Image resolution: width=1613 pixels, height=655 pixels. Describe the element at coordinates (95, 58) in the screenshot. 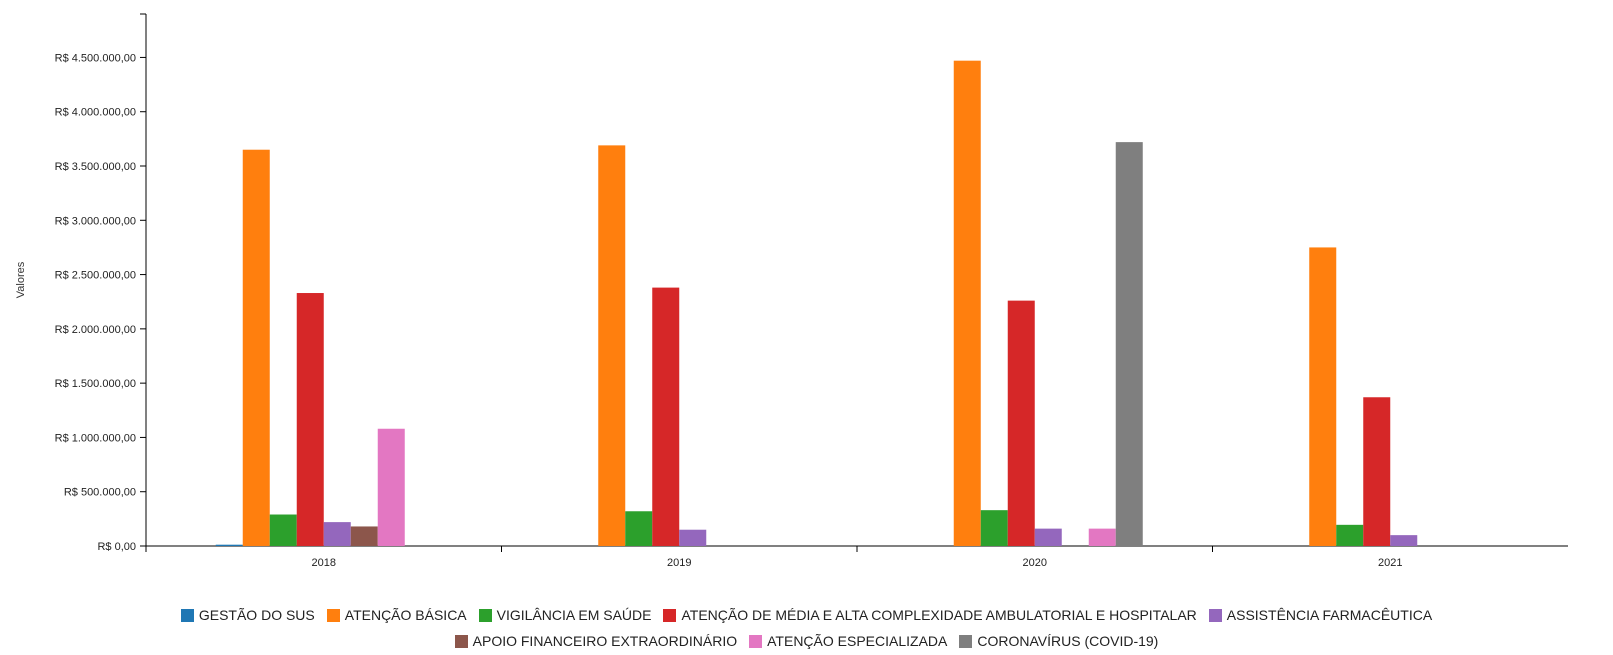

I see `y-tick-label: R$ 4.500.000,00` at that location.